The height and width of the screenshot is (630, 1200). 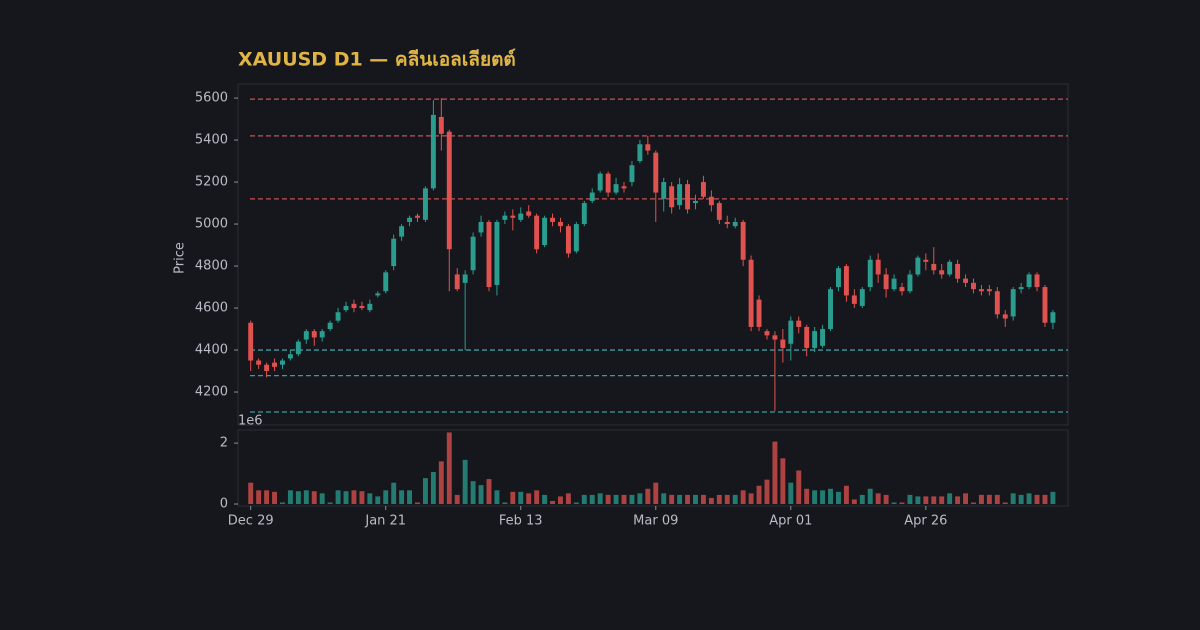 I want to click on x-tick-label: Feb 13, so click(x=521, y=521).